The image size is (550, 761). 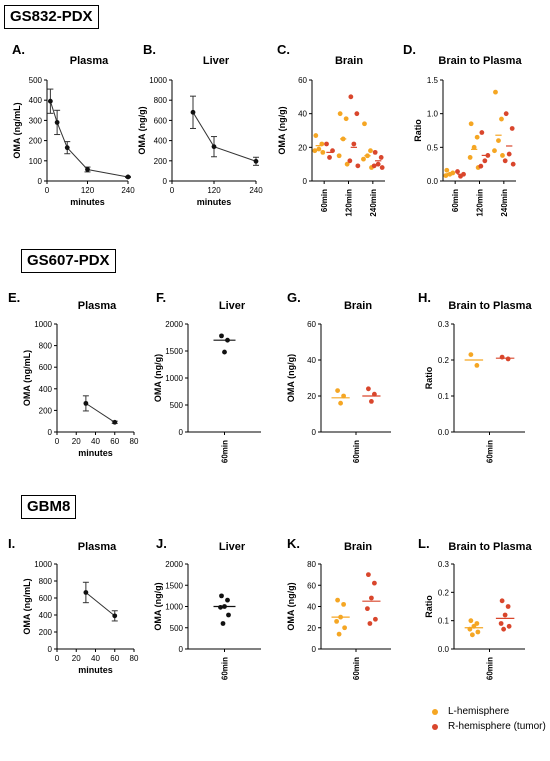 What do you see at coordinates (134, 441) in the screenshot?
I see `x-tick-label-e-4: 80` at bounding box center [134, 441].